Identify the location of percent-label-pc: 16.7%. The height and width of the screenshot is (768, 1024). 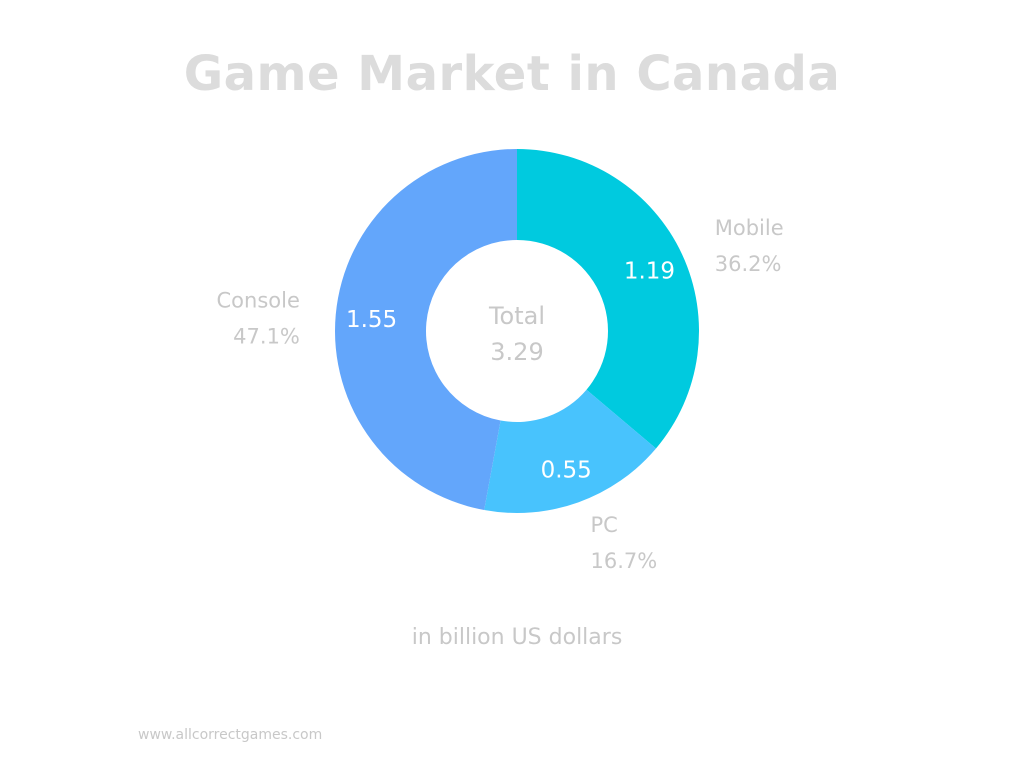
(623, 561).